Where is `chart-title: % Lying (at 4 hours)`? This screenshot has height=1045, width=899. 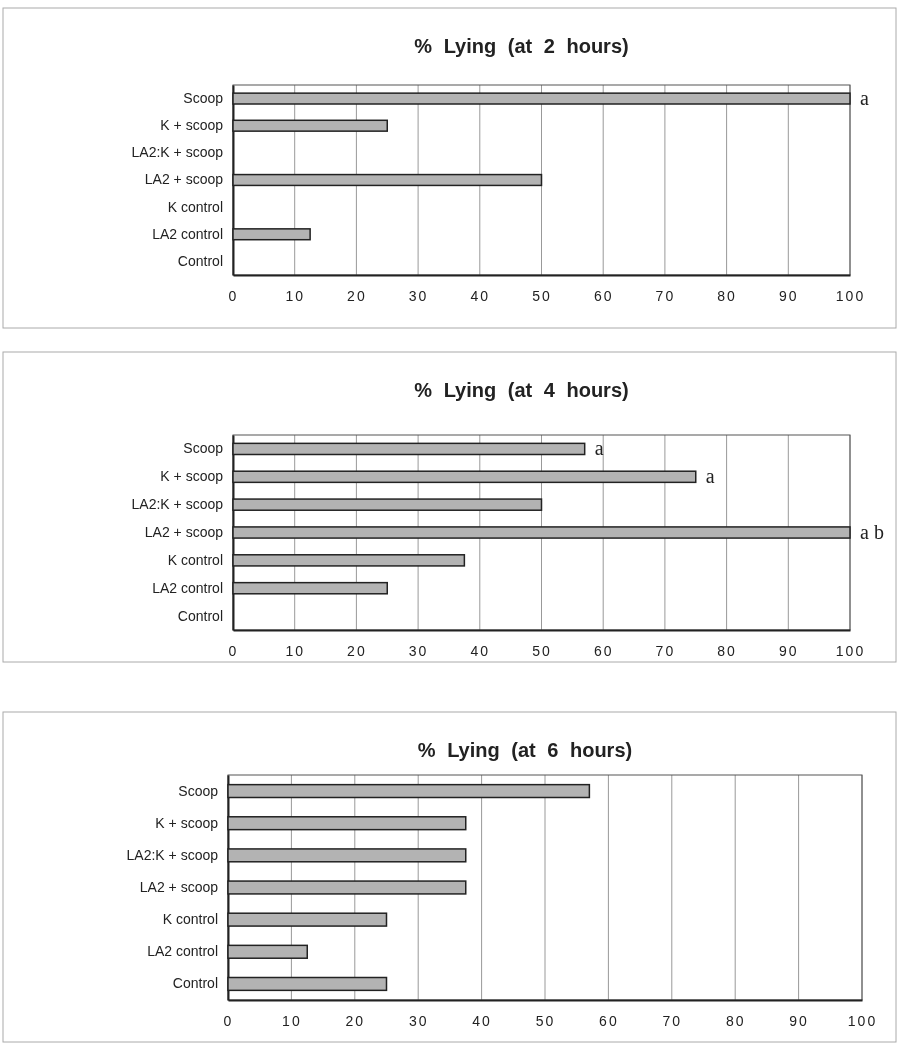
chart-title: % Lying (at 4 hours) is located at coordinates (521, 390).